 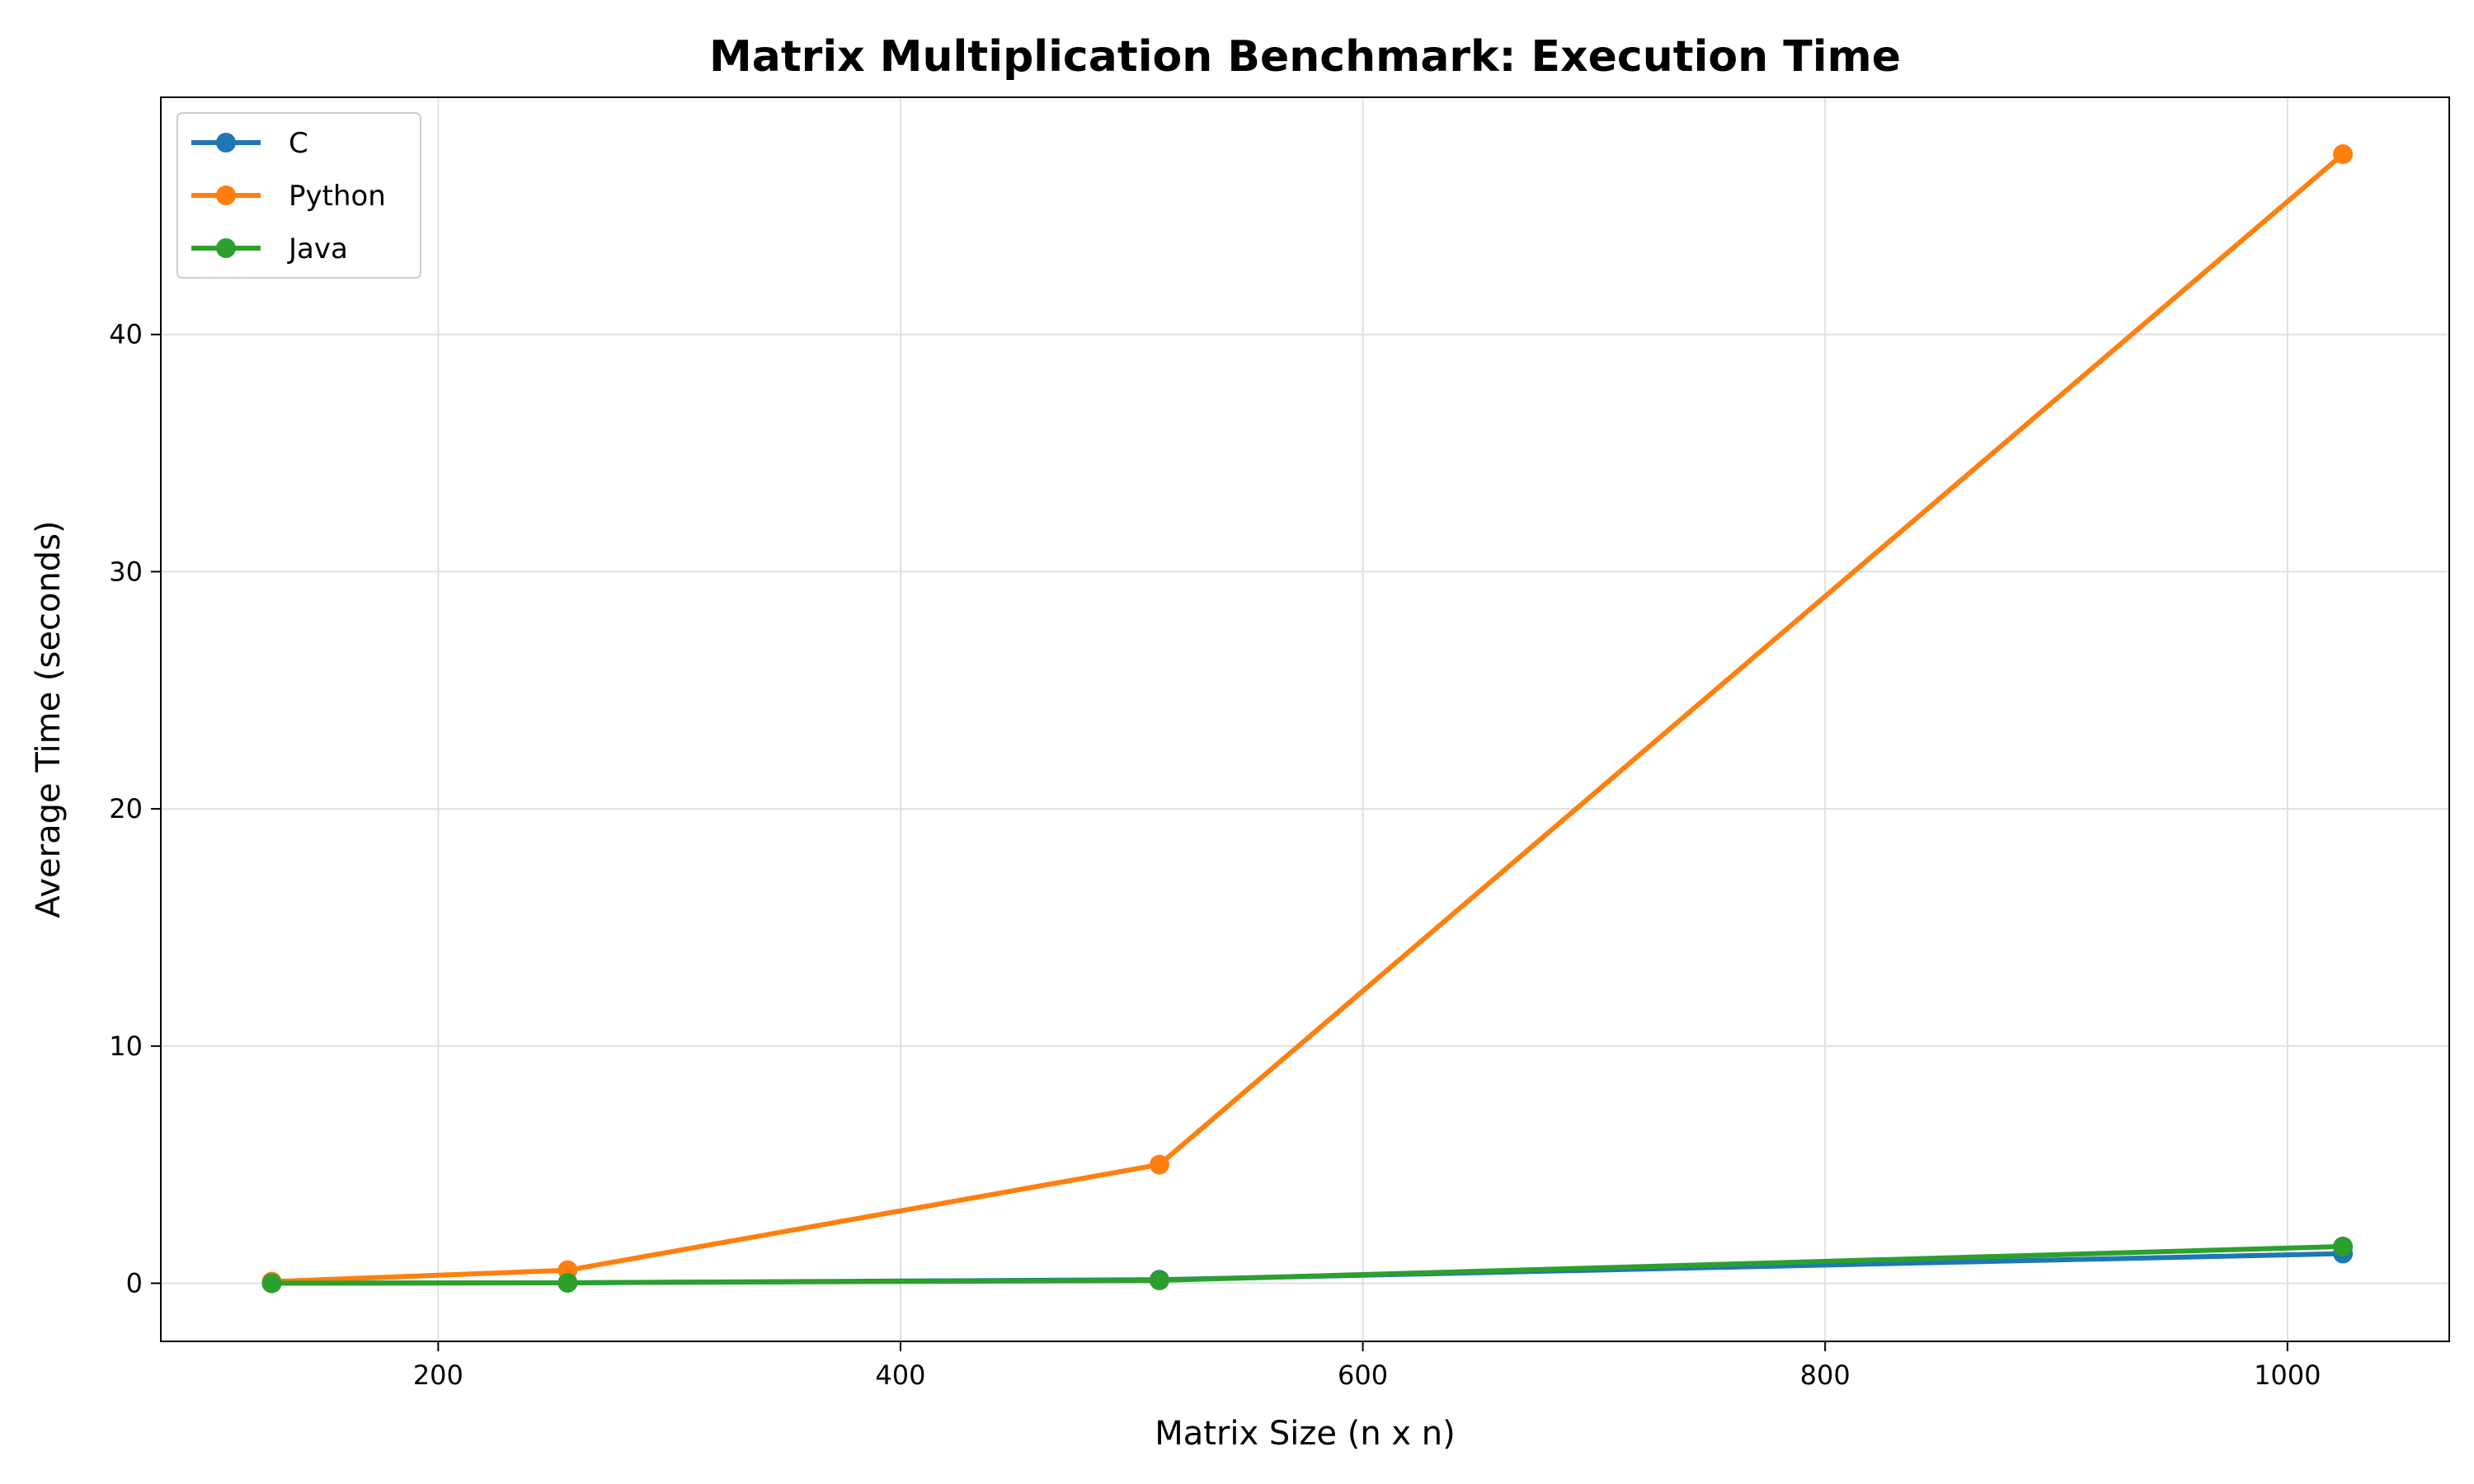 I want to click on series-java, so click(x=1307, y=1265).